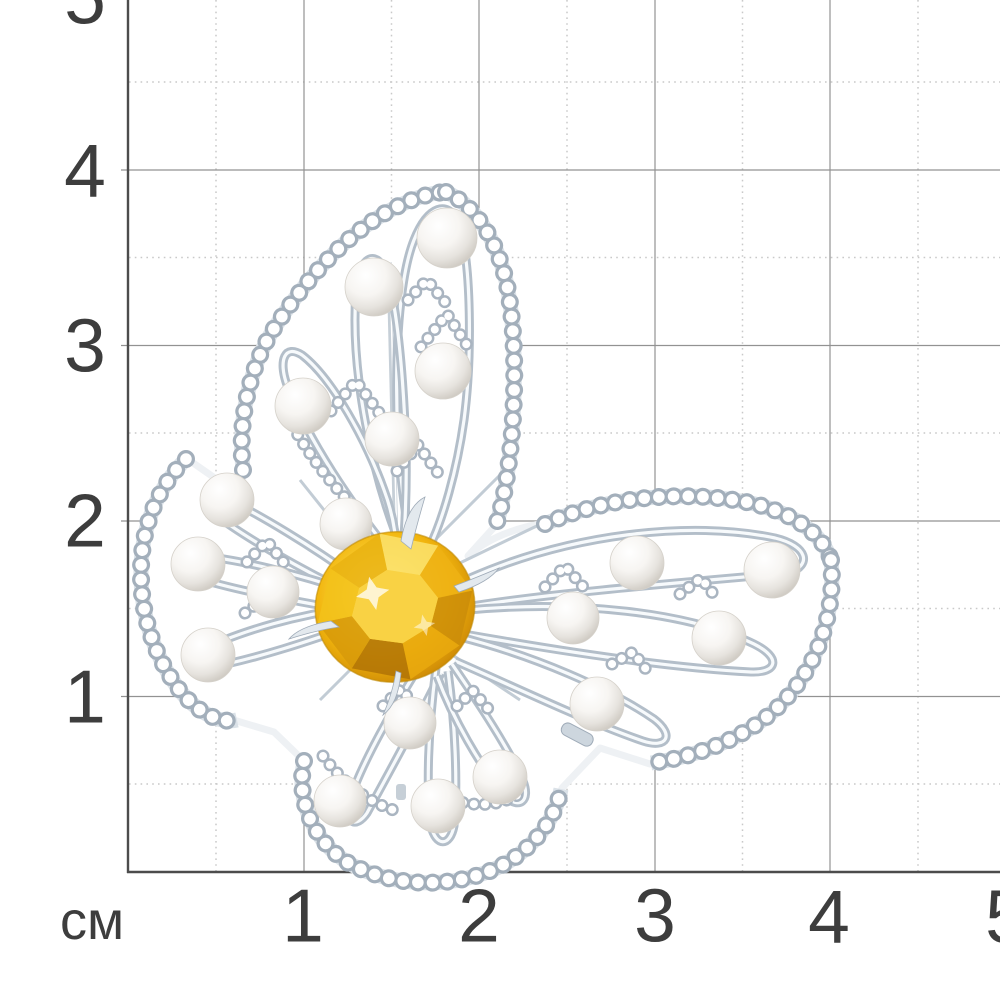 The image size is (1000, 1000). I want to click on x-axis-label-1: 1, so click(303, 915).